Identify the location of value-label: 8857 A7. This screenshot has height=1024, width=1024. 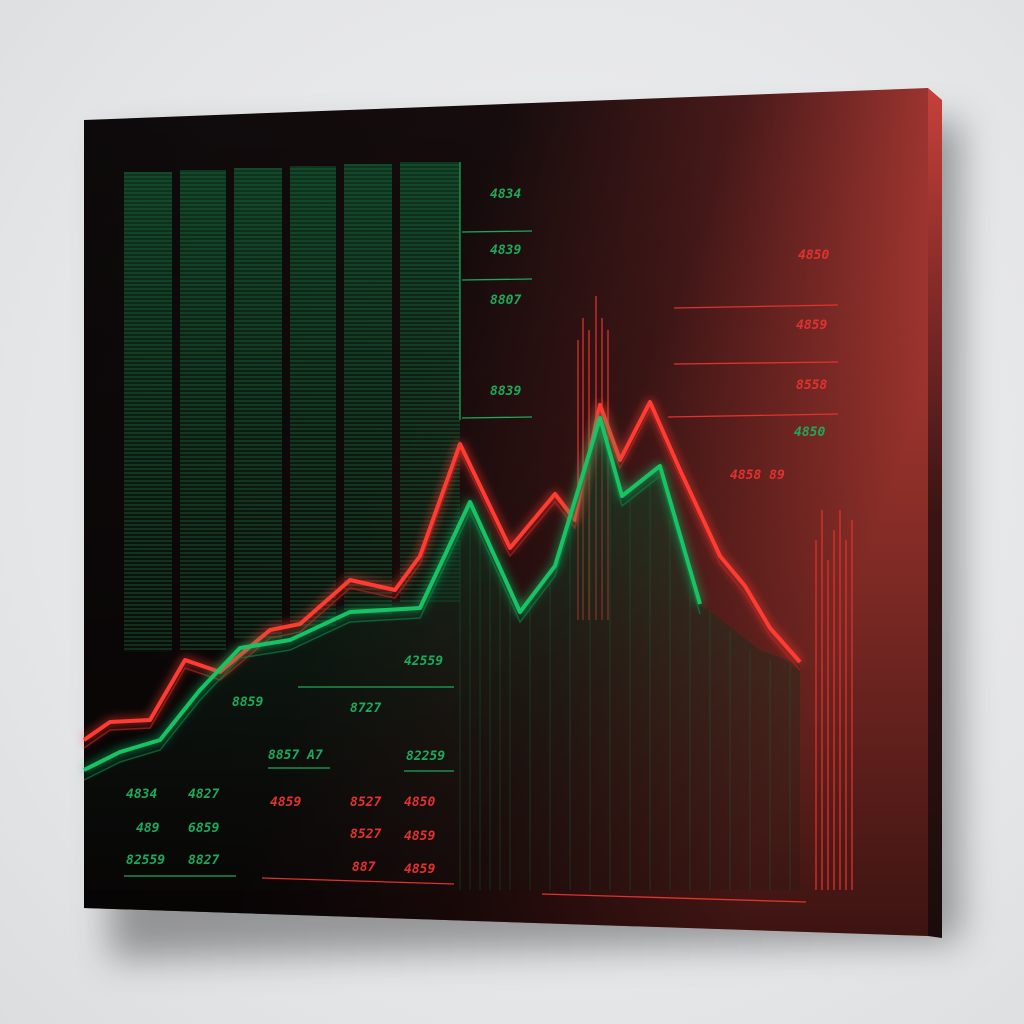
(295, 755).